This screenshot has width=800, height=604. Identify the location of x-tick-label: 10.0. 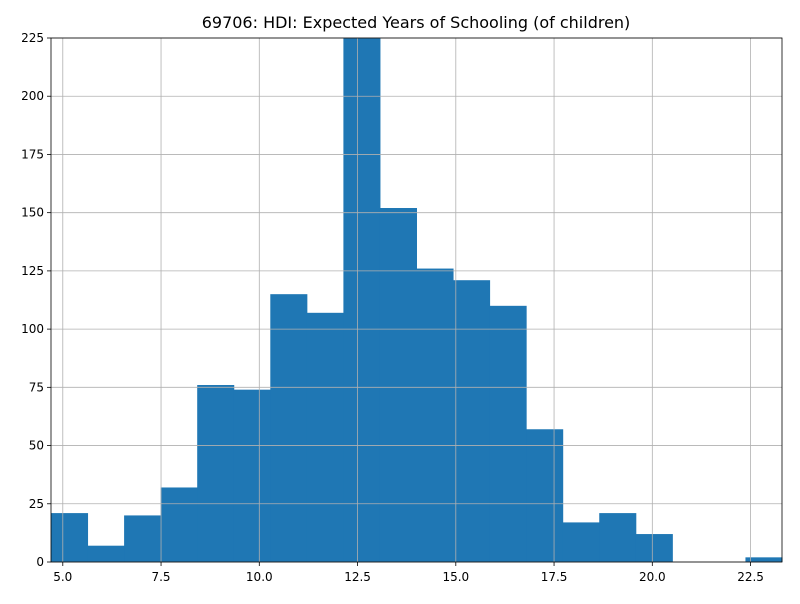
(259, 577).